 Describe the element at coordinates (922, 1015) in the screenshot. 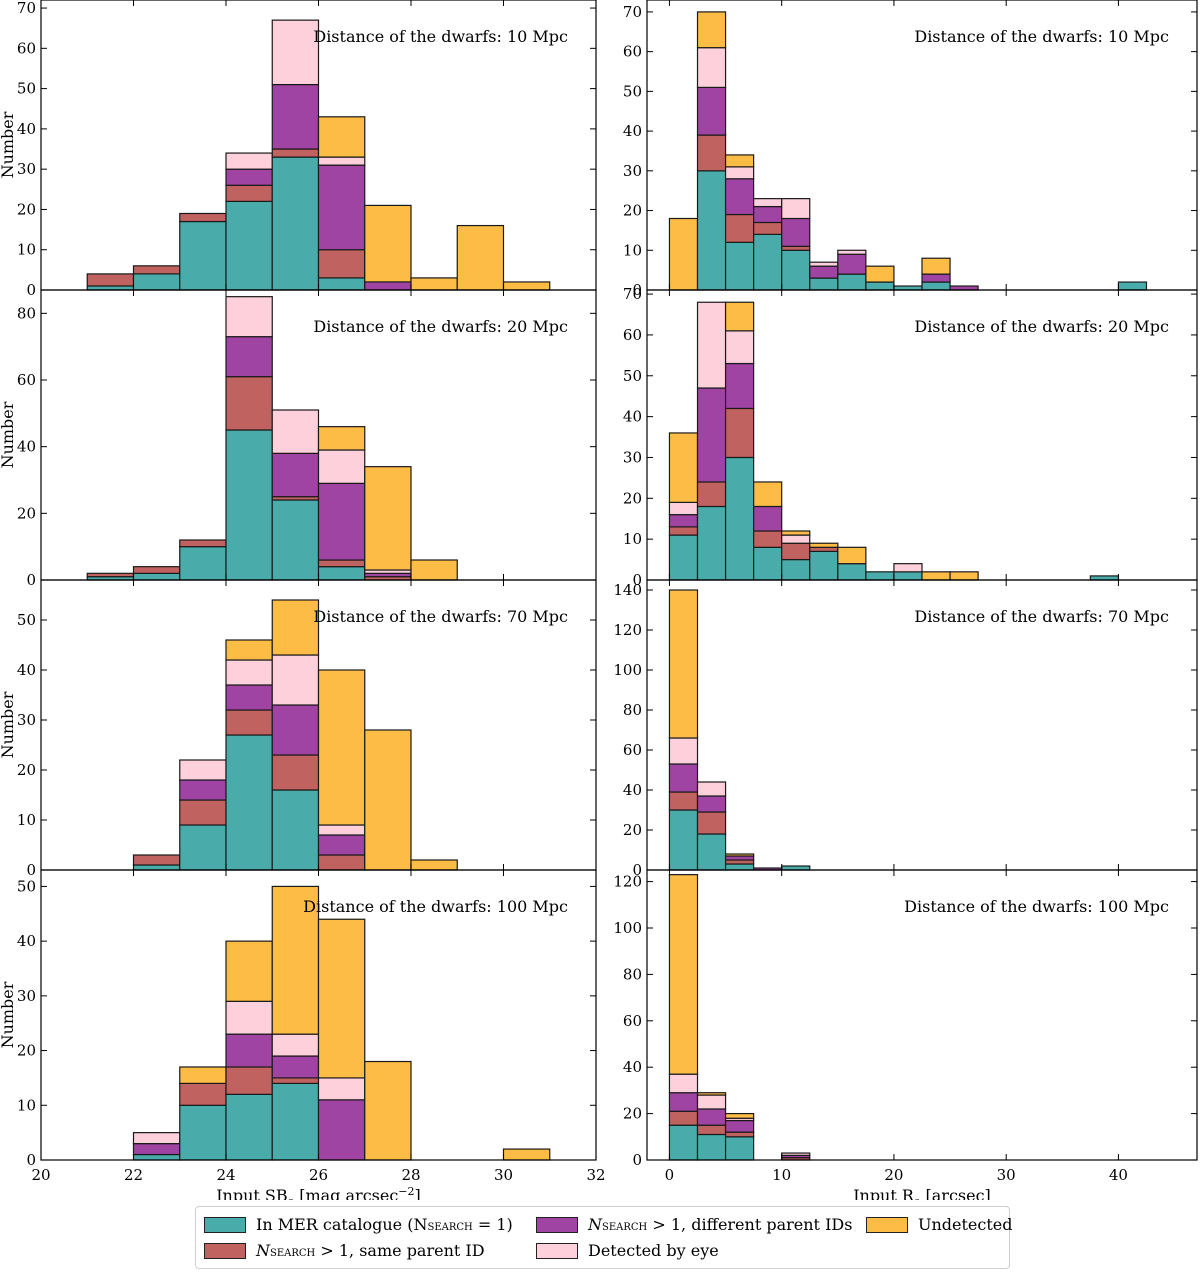

I see `axes-frame` at that location.